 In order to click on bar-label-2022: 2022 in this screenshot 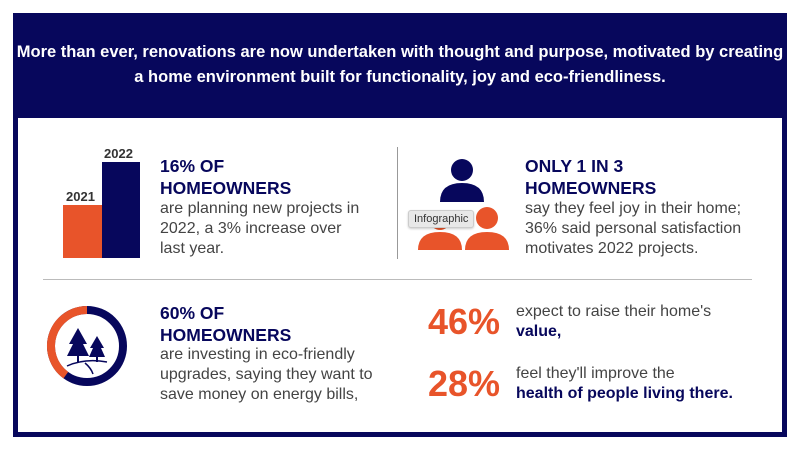, I will do `click(118, 153)`.